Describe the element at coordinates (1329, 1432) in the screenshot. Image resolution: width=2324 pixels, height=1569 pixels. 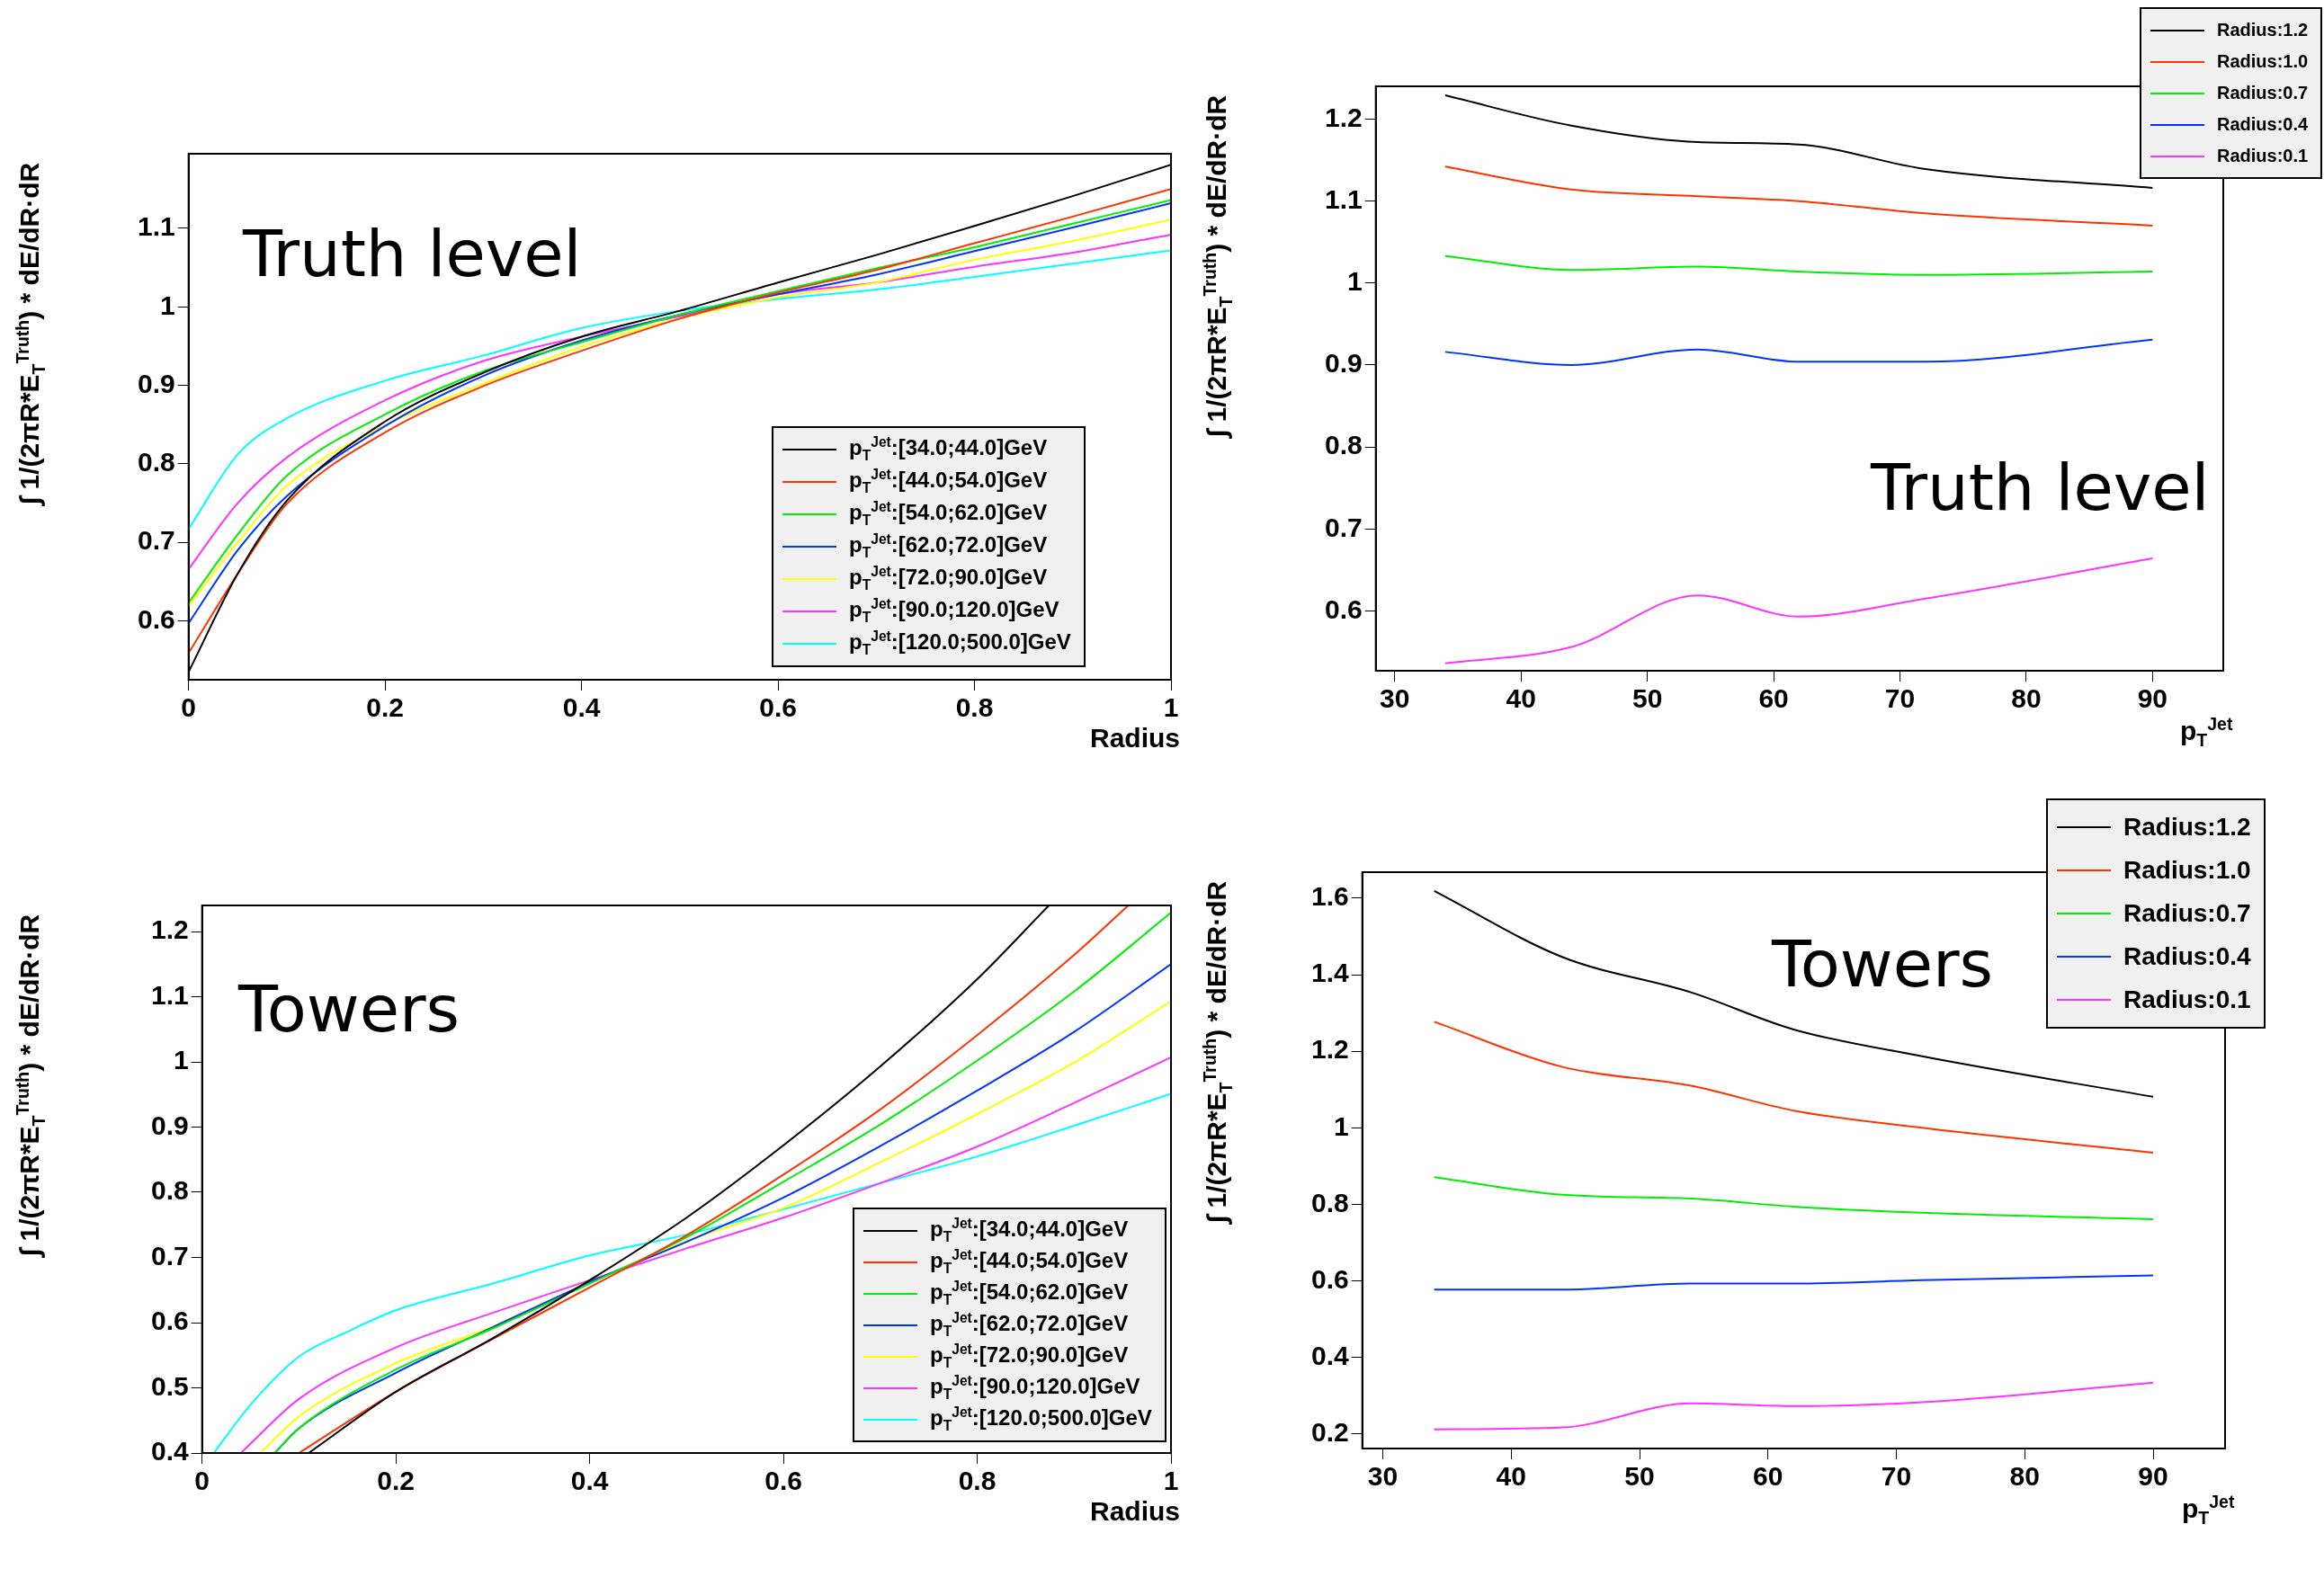
I see `y-tick-label: 0.2` at that location.